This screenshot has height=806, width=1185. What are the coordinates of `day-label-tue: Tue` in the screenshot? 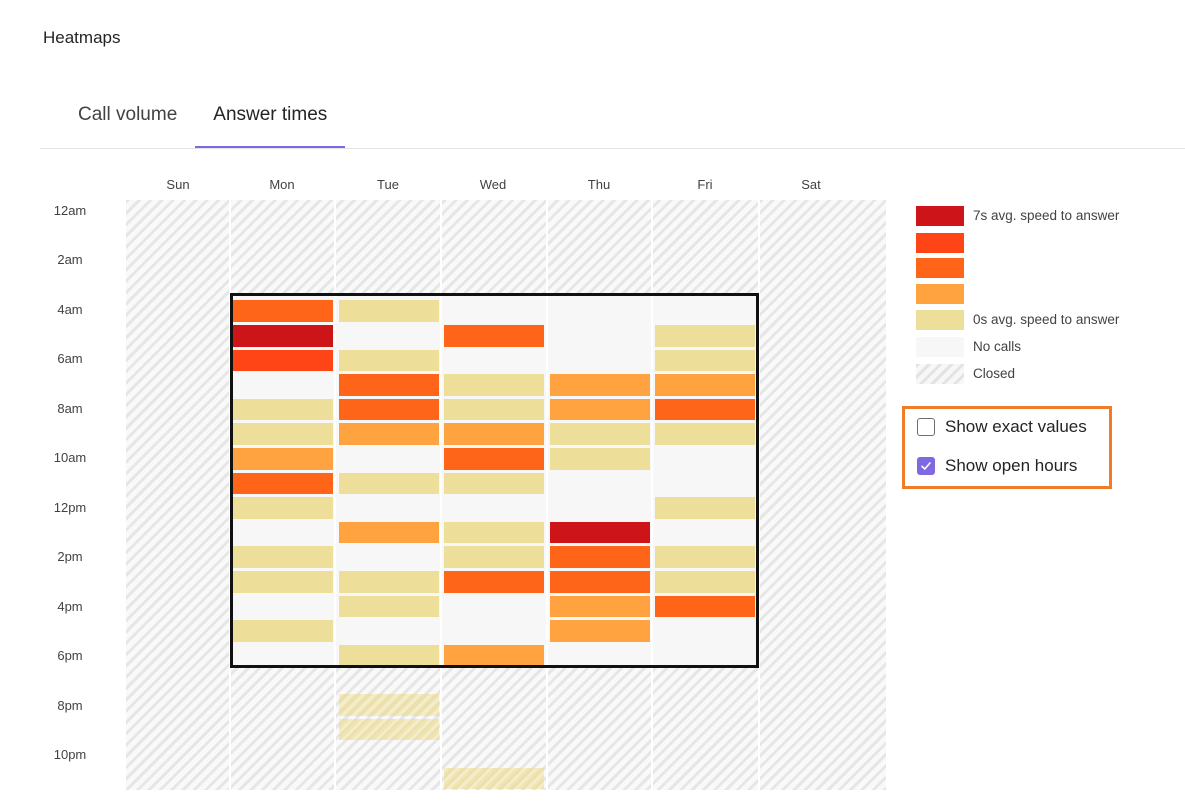 It's located at (388, 184).